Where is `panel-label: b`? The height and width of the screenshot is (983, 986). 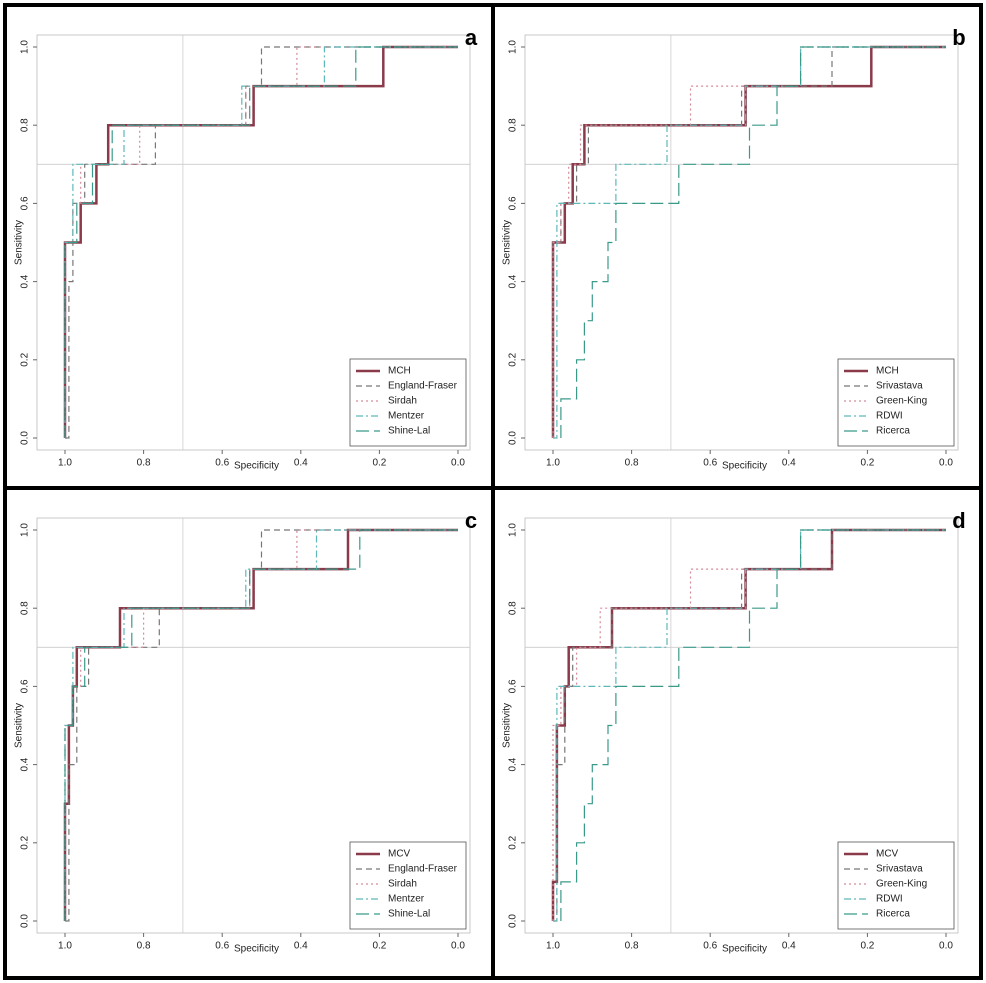
panel-label: b is located at coordinates (958, 37).